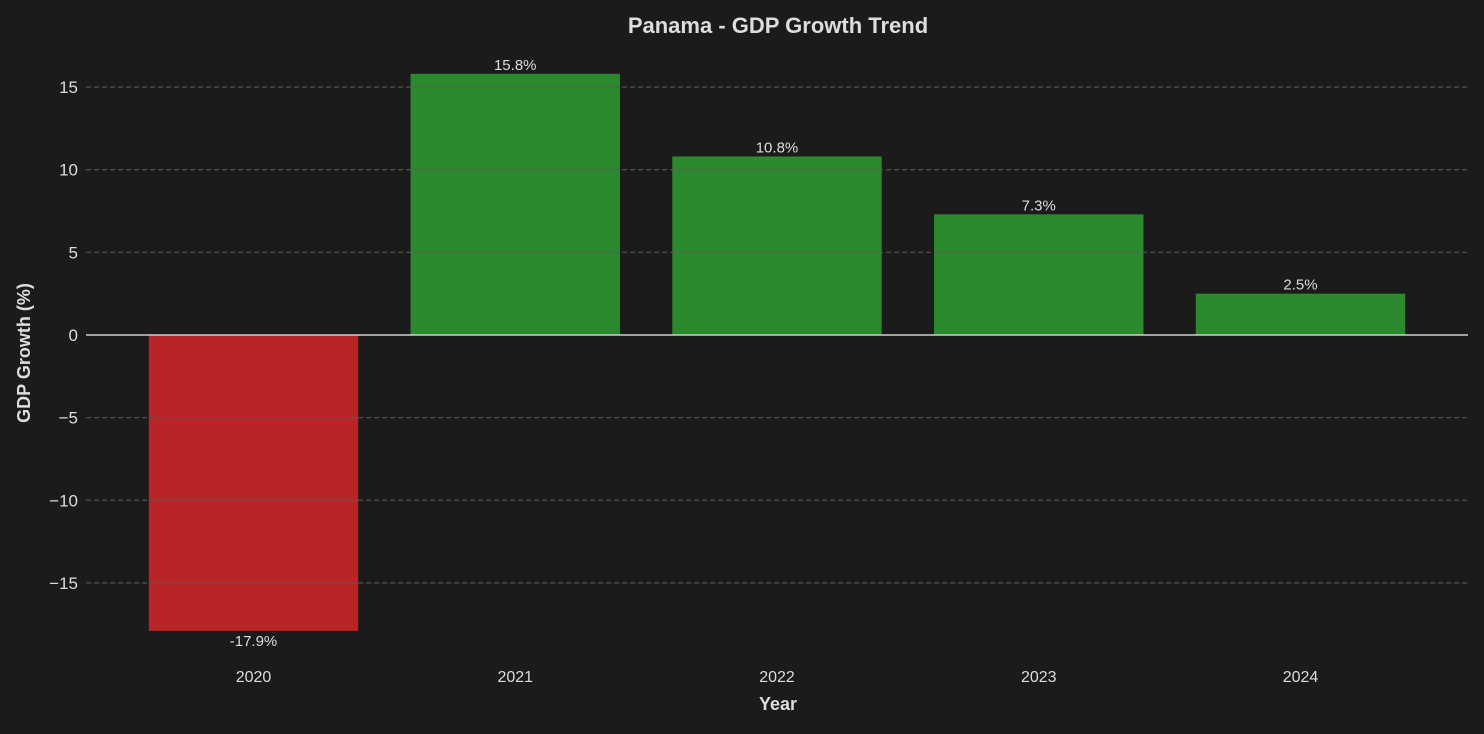 The image size is (1484, 734). I want to click on bar-2020, so click(253, 483).